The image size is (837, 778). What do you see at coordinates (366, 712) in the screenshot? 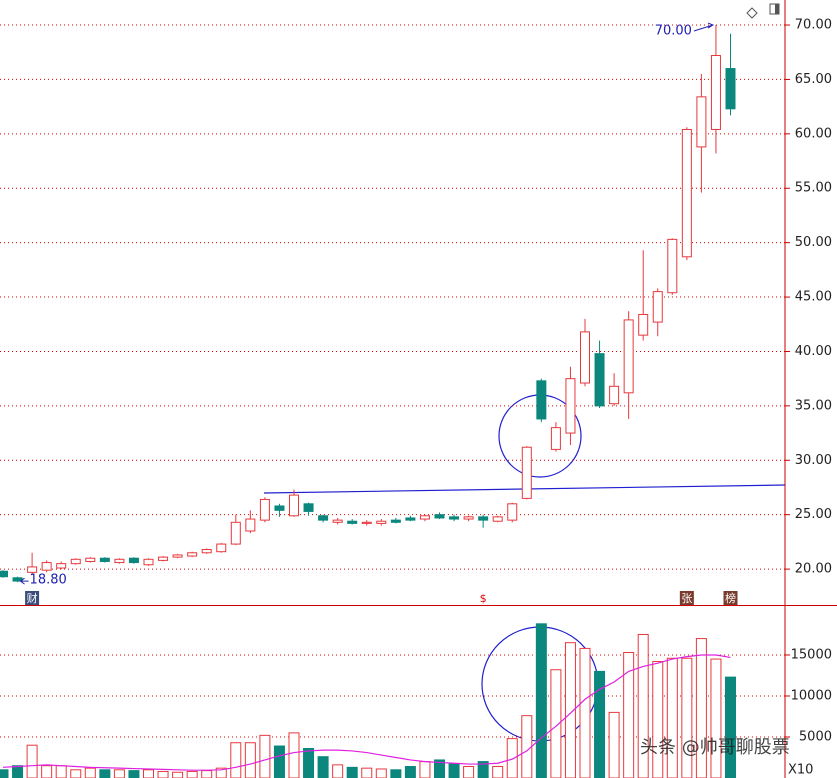
I see `moving-average` at bounding box center [366, 712].